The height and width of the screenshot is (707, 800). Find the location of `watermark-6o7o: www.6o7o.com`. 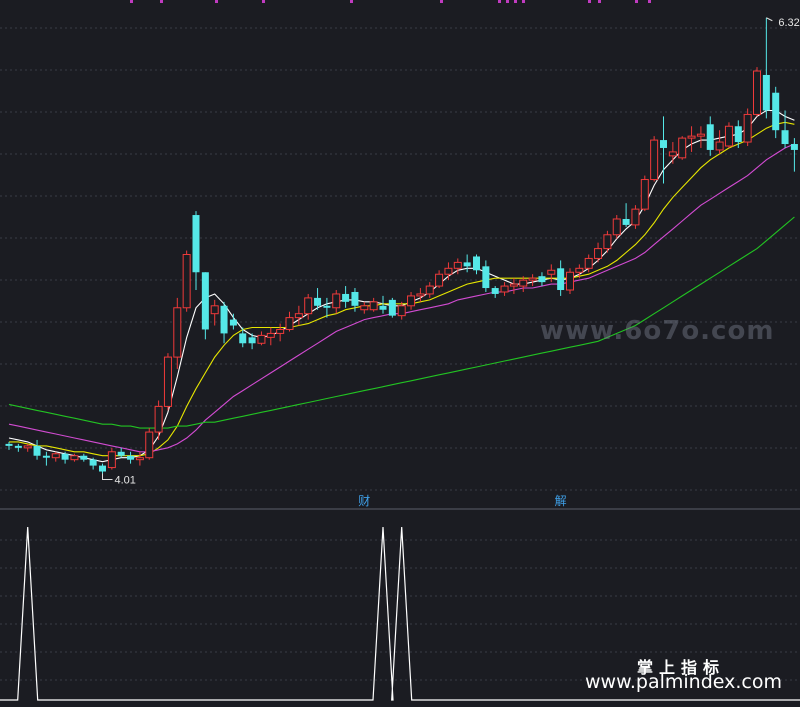

watermark-6o7o: www.6o7o.com is located at coordinates (657, 331).